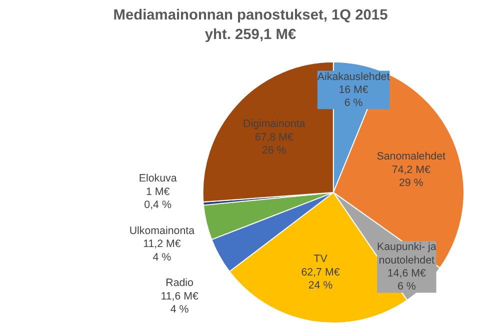  Describe the element at coordinates (320, 279) in the screenshot. I see `data-label: 62,7 M€ 24 %` at that location.